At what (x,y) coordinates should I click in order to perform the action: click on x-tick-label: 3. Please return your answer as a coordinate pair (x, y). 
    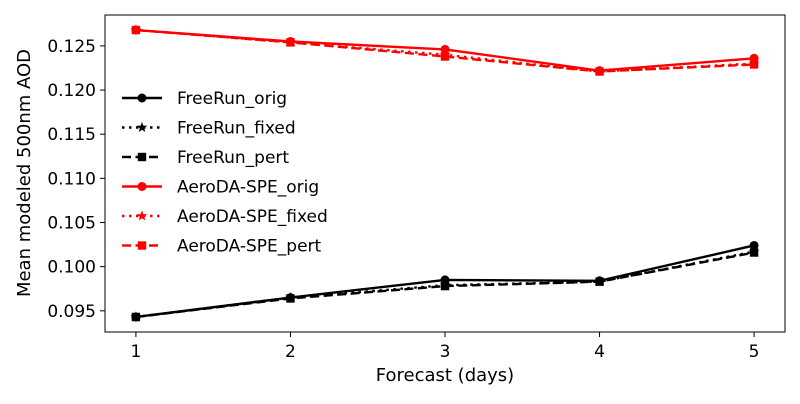
    Looking at the image, I should click on (445, 352).